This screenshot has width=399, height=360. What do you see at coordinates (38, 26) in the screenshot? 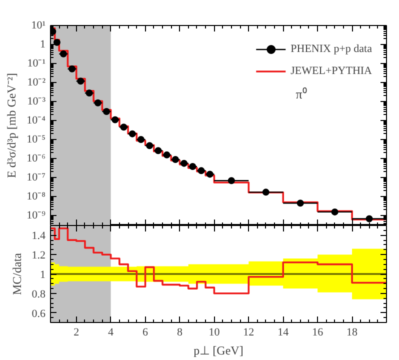
I see `y-tick-label: 10¹` at bounding box center [38, 26].